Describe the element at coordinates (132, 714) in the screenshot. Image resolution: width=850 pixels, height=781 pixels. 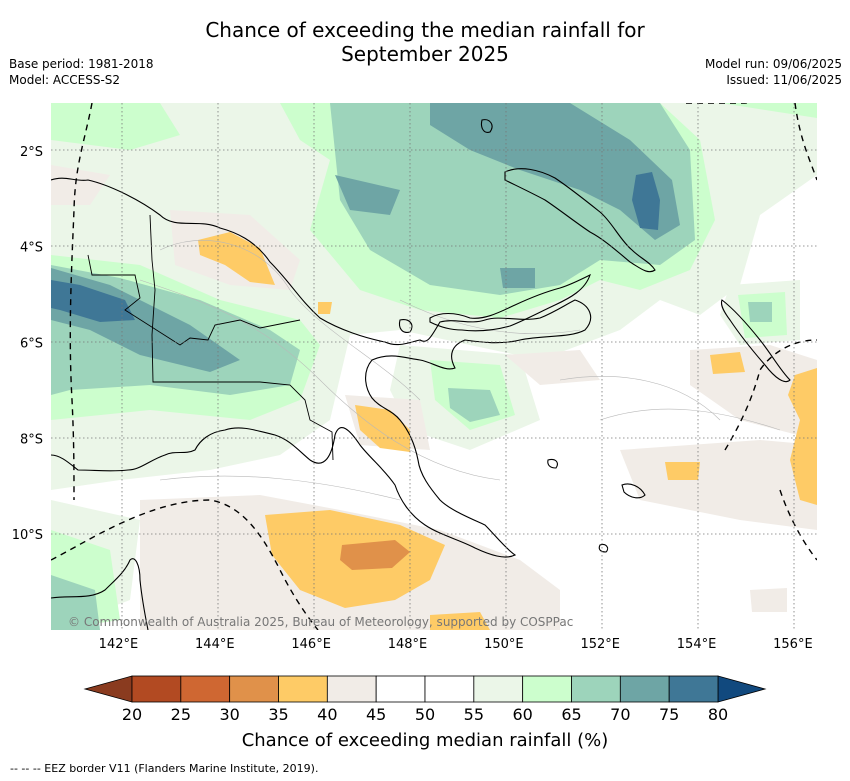
I see `colorbar-tick-label: 20` at that location.